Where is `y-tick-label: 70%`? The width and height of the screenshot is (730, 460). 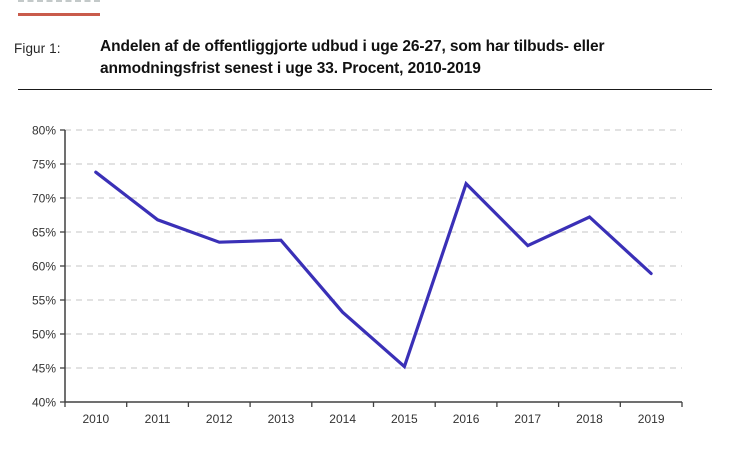
y-tick-label: 70% is located at coordinates (44, 199).